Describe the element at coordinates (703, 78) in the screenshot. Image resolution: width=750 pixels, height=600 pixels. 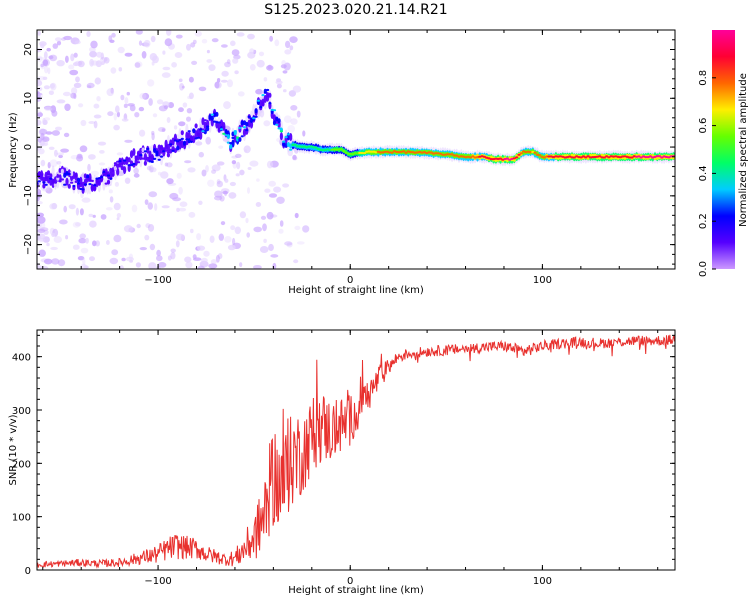
I see `colorbar-tick-label: 0.8` at that location.